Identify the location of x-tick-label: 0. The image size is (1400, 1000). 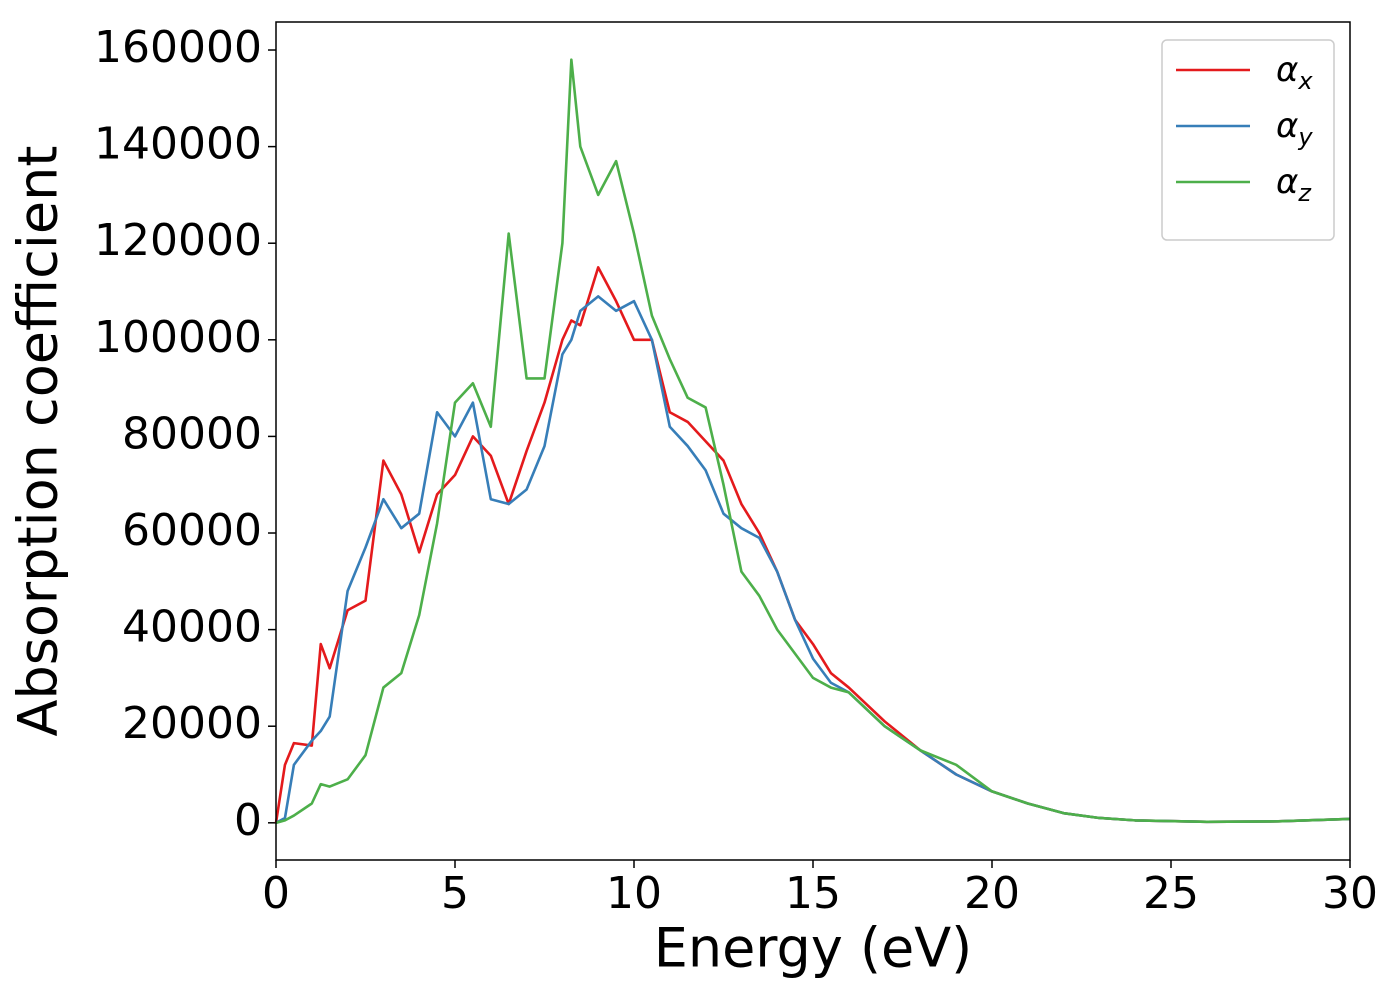
(276, 893).